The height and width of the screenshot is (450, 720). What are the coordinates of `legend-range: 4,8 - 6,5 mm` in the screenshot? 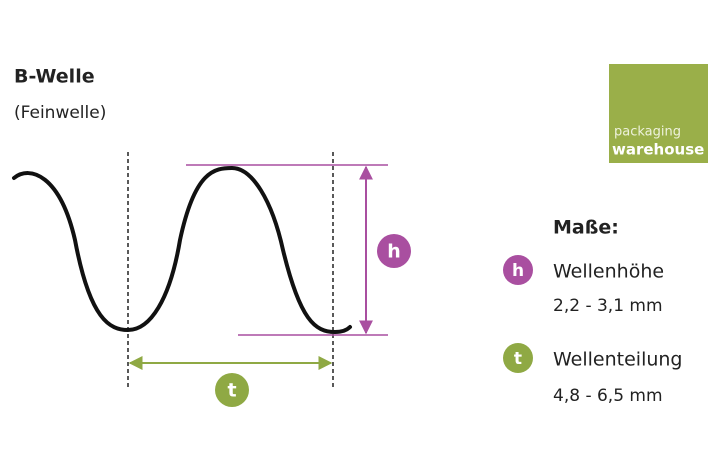 It's located at (608, 396).